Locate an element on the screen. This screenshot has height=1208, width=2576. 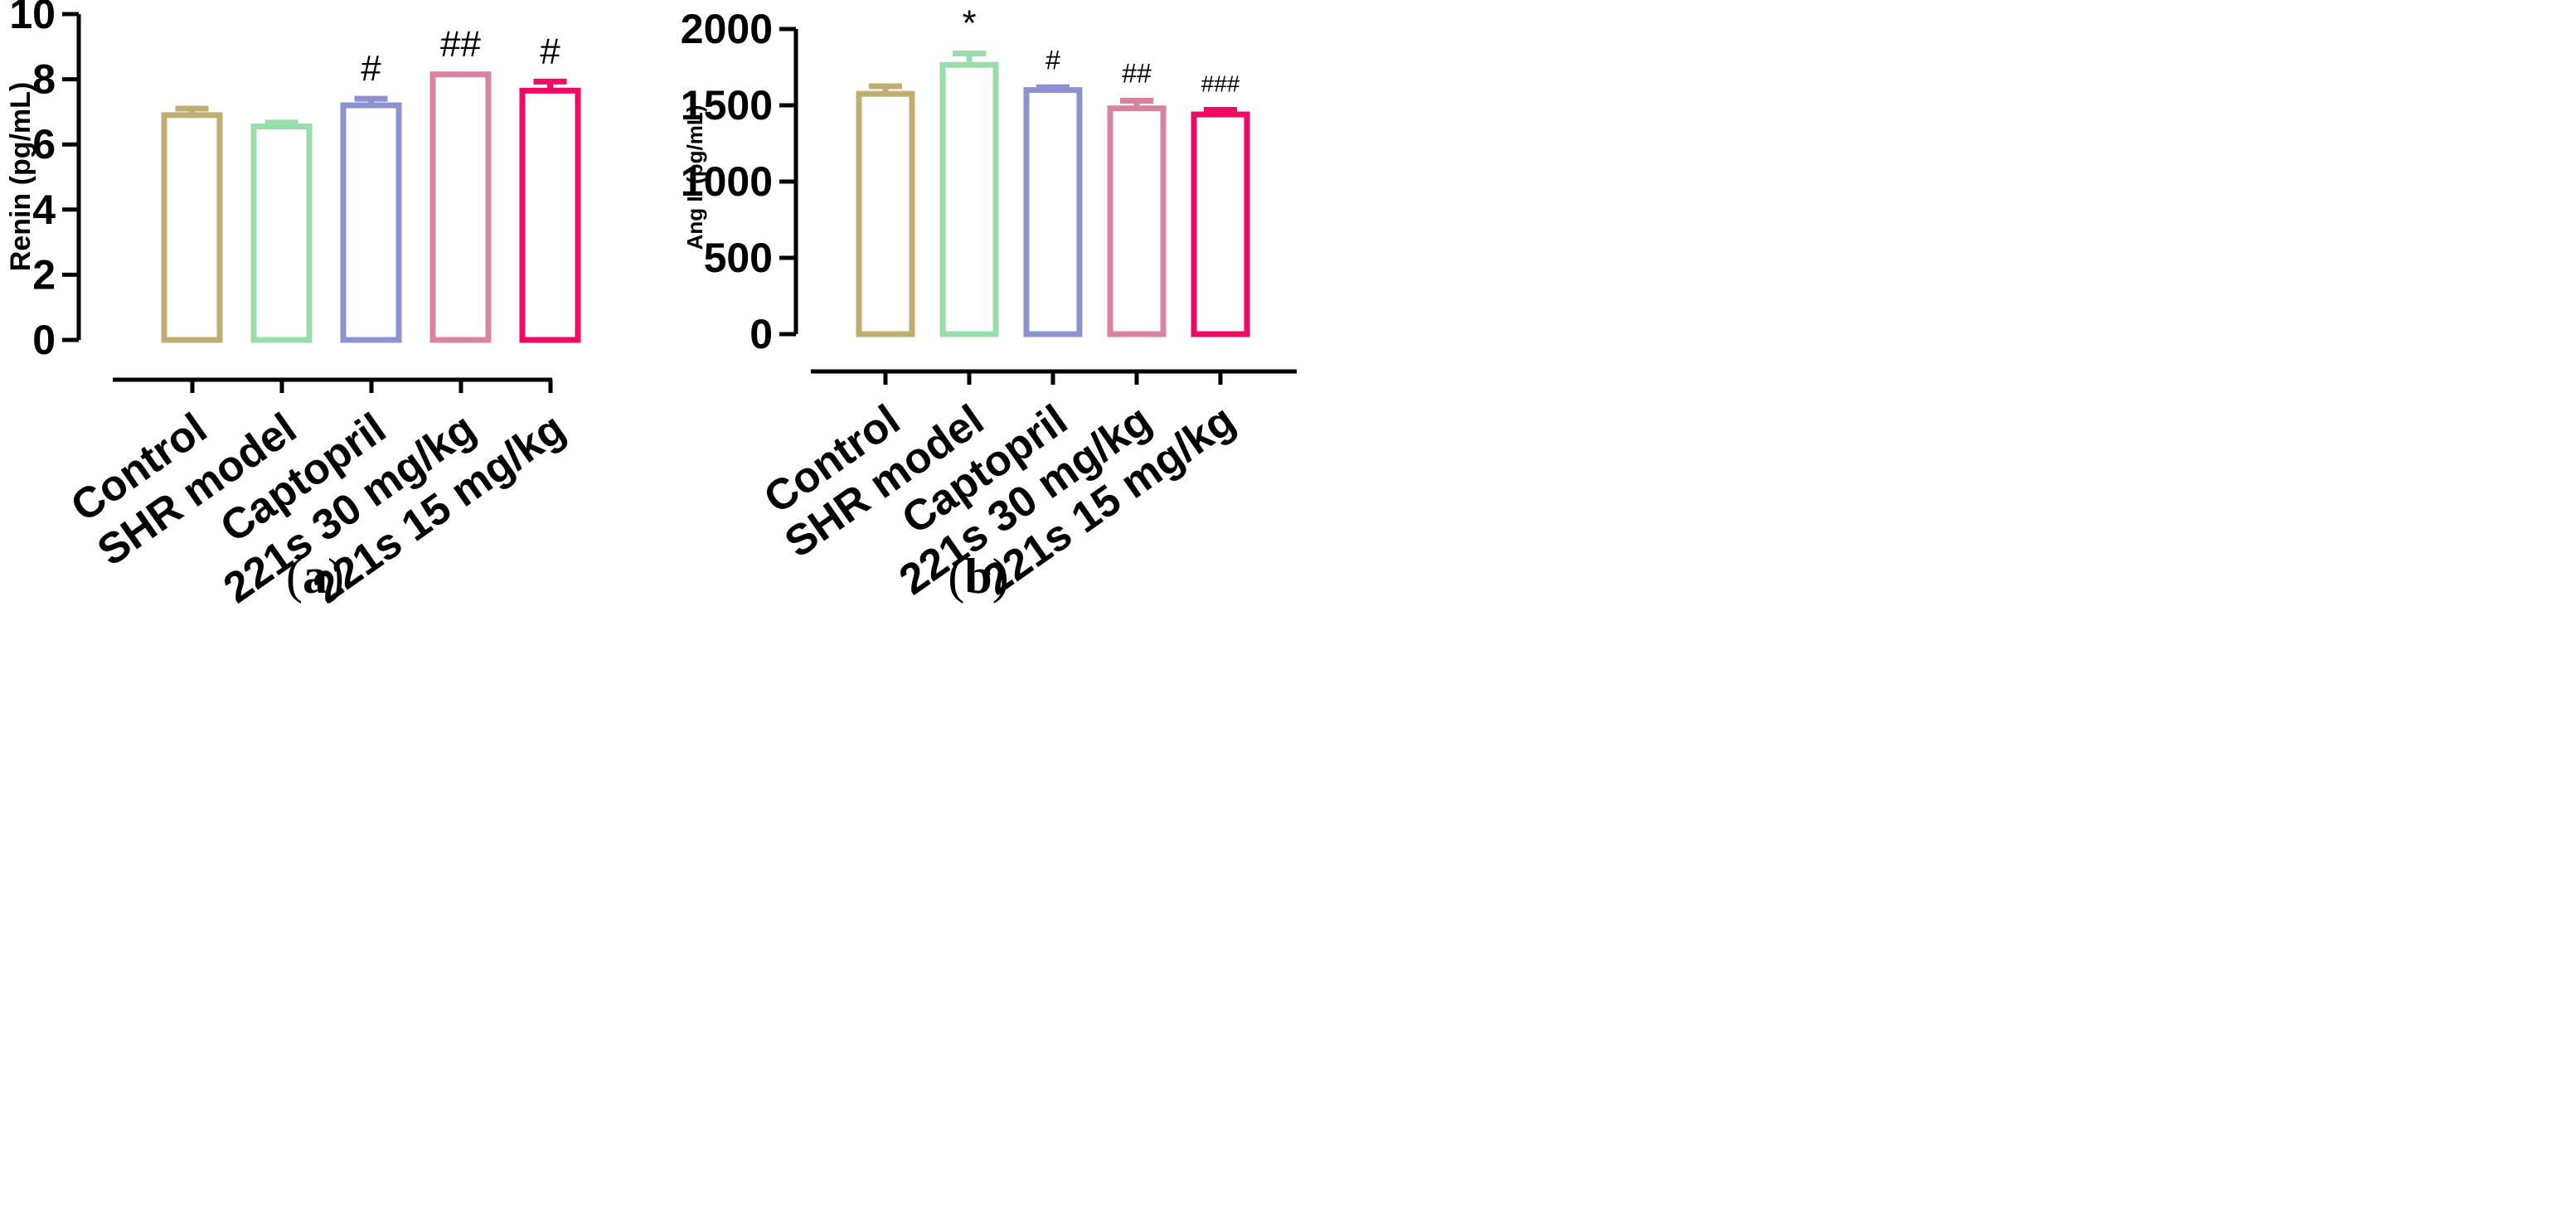
significance-marker: ### is located at coordinates (1220, 84).